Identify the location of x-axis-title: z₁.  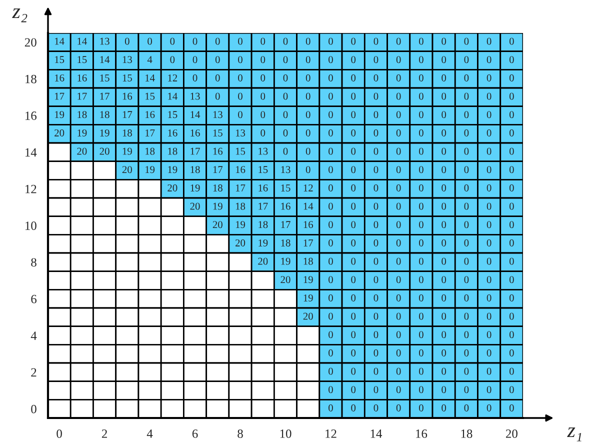
(574, 434).